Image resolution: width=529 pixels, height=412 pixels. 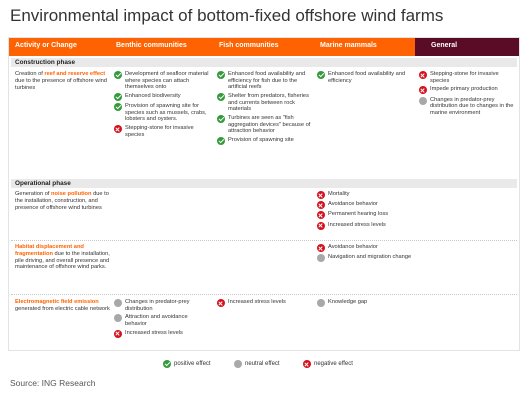 I want to click on row-label-highlight: Habitat displacement and fragmentation, so click(x=49, y=250).